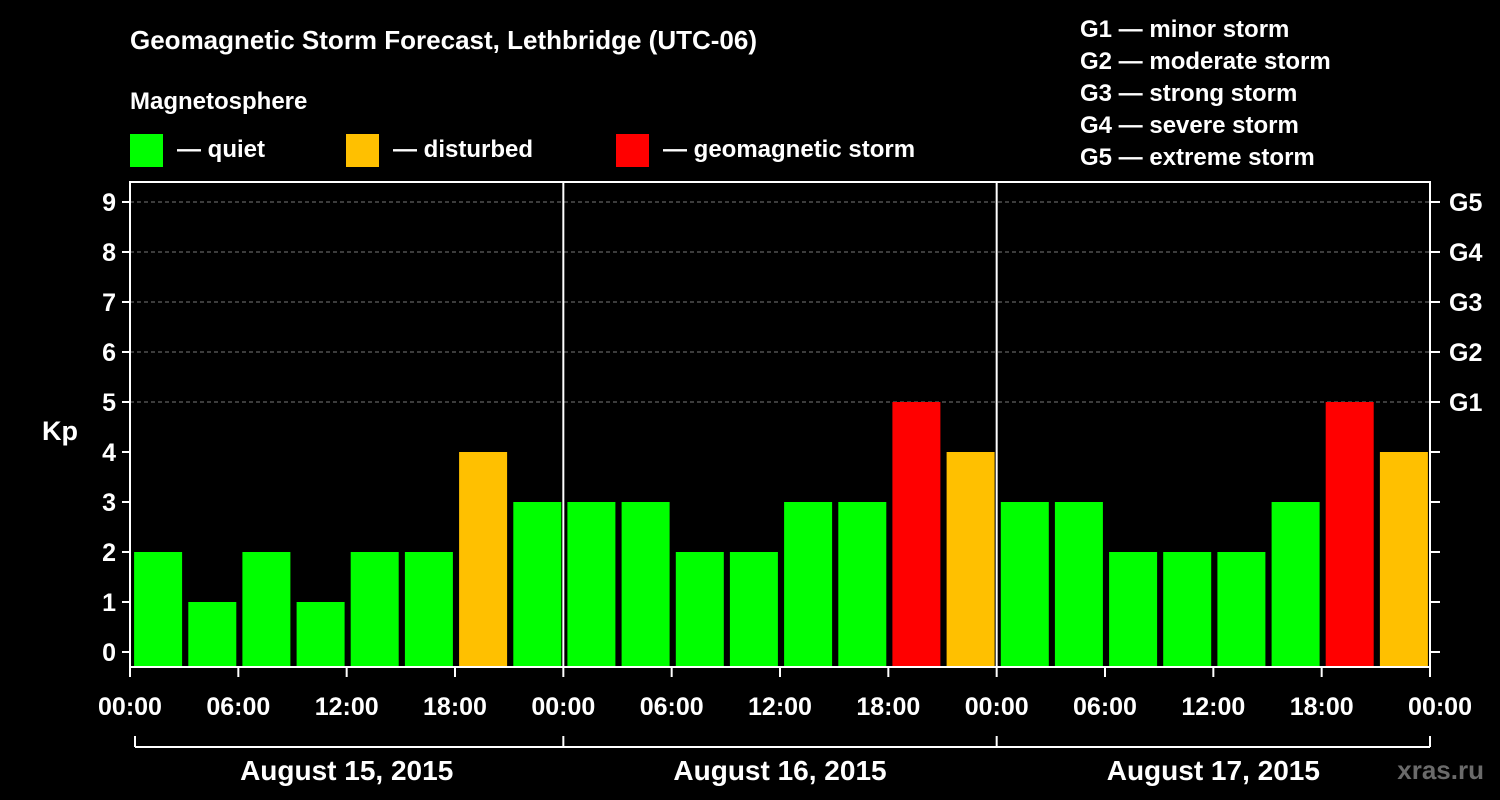 The image size is (1500, 800). What do you see at coordinates (780, 707) in the screenshot?
I see `x-tick-label-6: 12:00` at bounding box center [780, 707].